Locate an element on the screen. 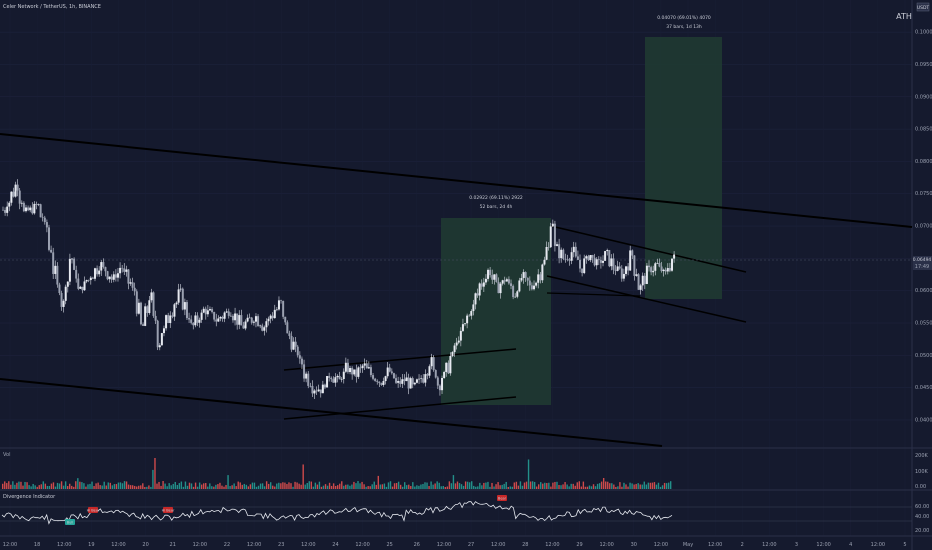  trendline-wedge-upper is located at coordinates (400, 359).